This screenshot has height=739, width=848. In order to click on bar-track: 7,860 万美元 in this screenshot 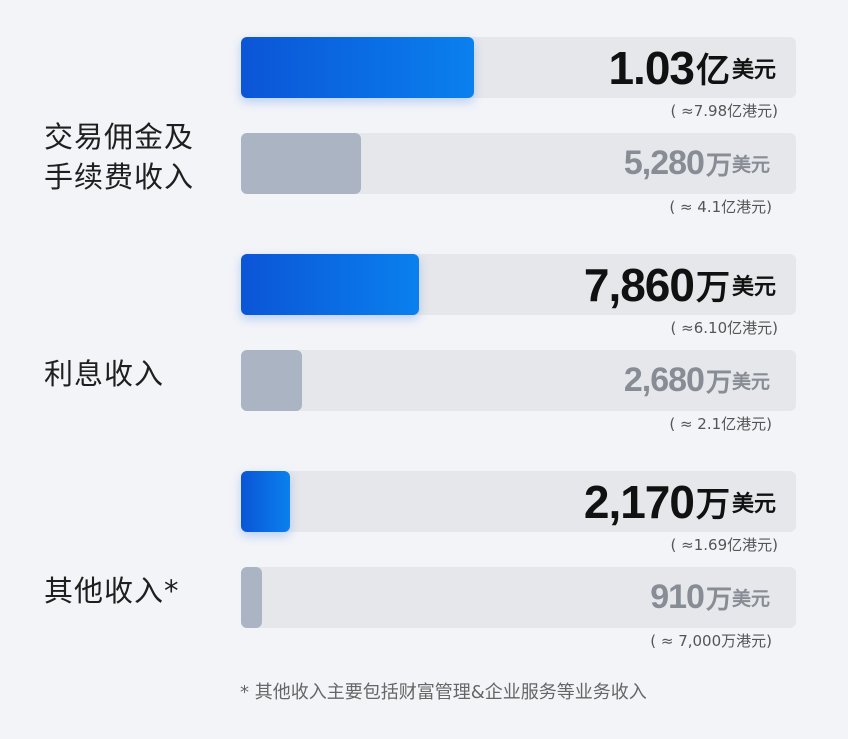, I will do `click(518, 284)`.